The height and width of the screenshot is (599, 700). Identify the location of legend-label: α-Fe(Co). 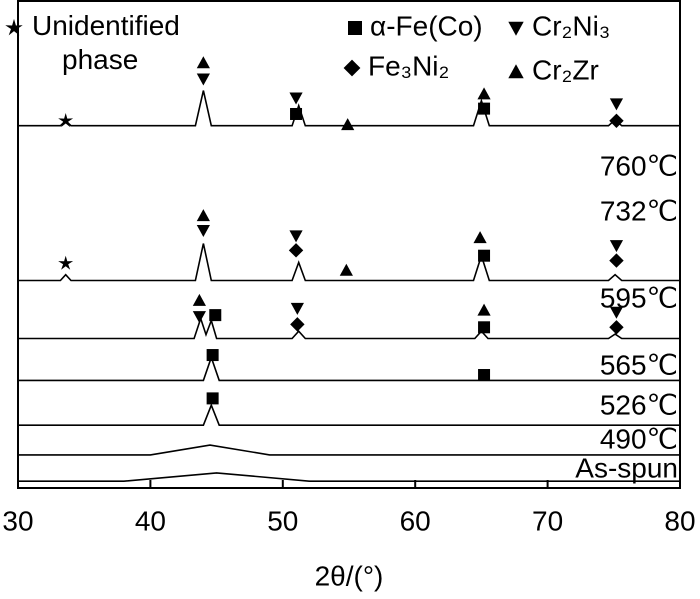
(426, 25).